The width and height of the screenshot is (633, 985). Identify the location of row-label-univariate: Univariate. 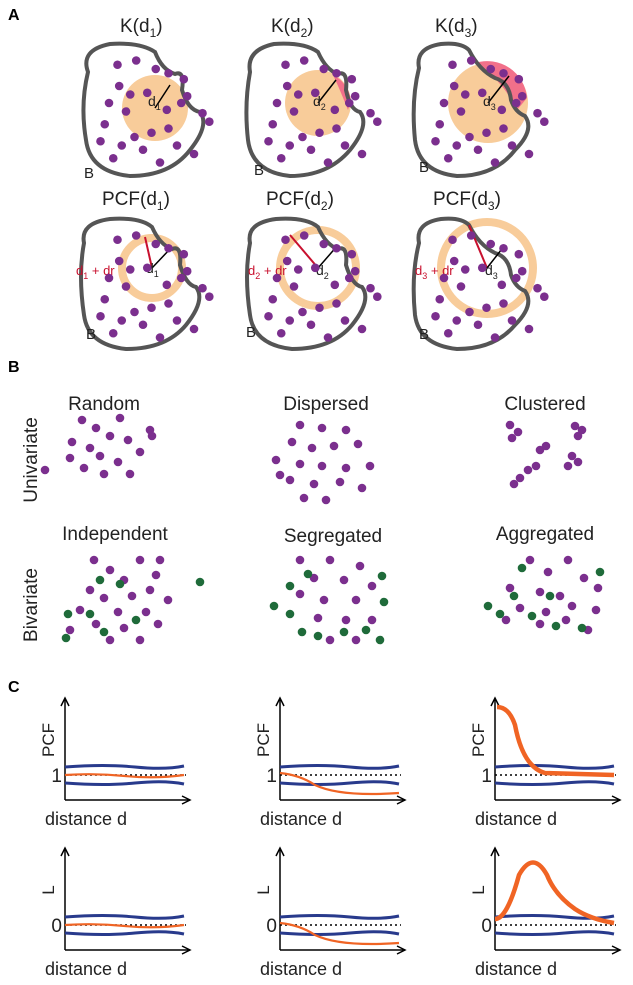
(31, 460).